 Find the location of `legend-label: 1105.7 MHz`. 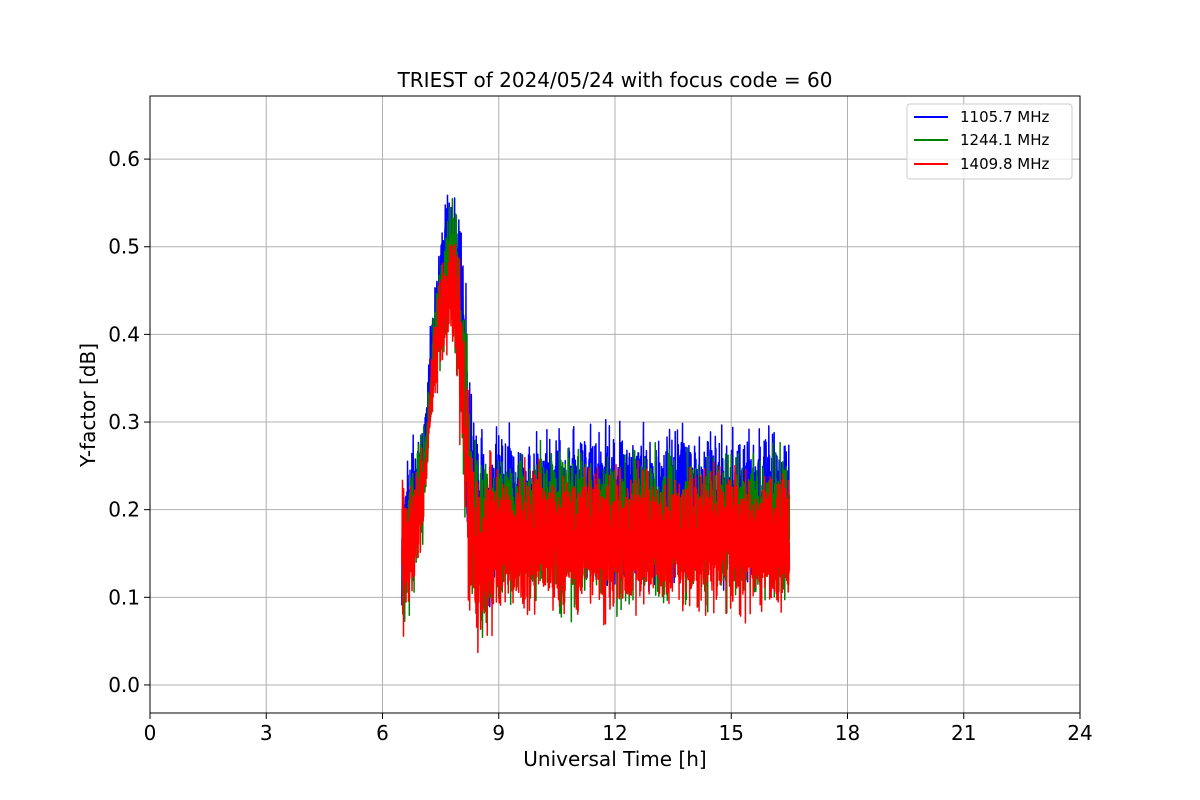

legend-label: 1105.7 MHz is located at coordinates (1004, 117).